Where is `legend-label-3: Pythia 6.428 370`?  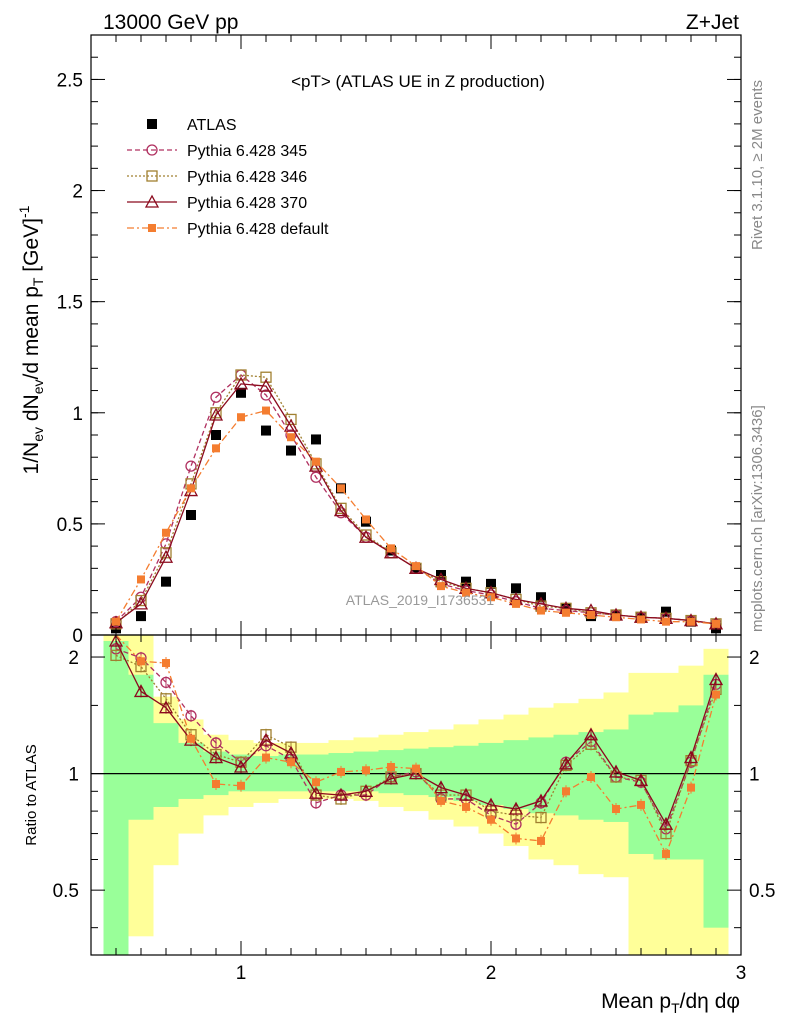
legend-label-3: Pythia 6.428 370 is located at coordinates (247, 203).